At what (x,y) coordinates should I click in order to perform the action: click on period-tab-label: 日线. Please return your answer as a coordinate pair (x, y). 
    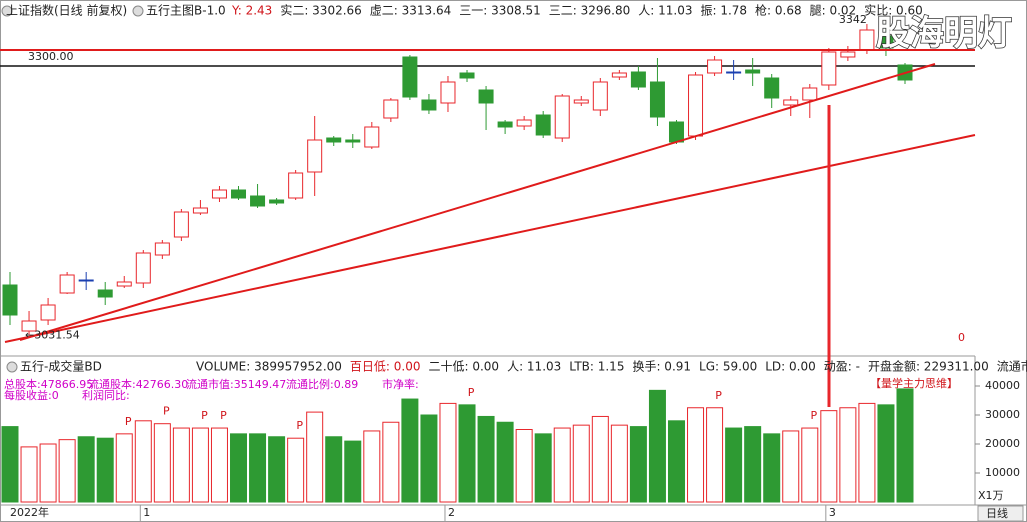
    Looking at the image, I should click on (997, 513).